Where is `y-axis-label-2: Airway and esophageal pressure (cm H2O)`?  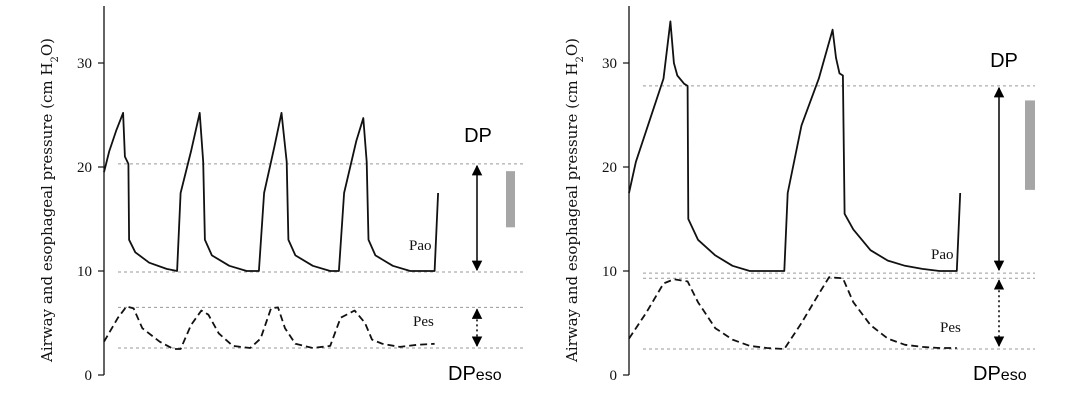
y-axis-label-2: Airway and esophageal pressure (cm H2O) is located at coordinates (574, 200).